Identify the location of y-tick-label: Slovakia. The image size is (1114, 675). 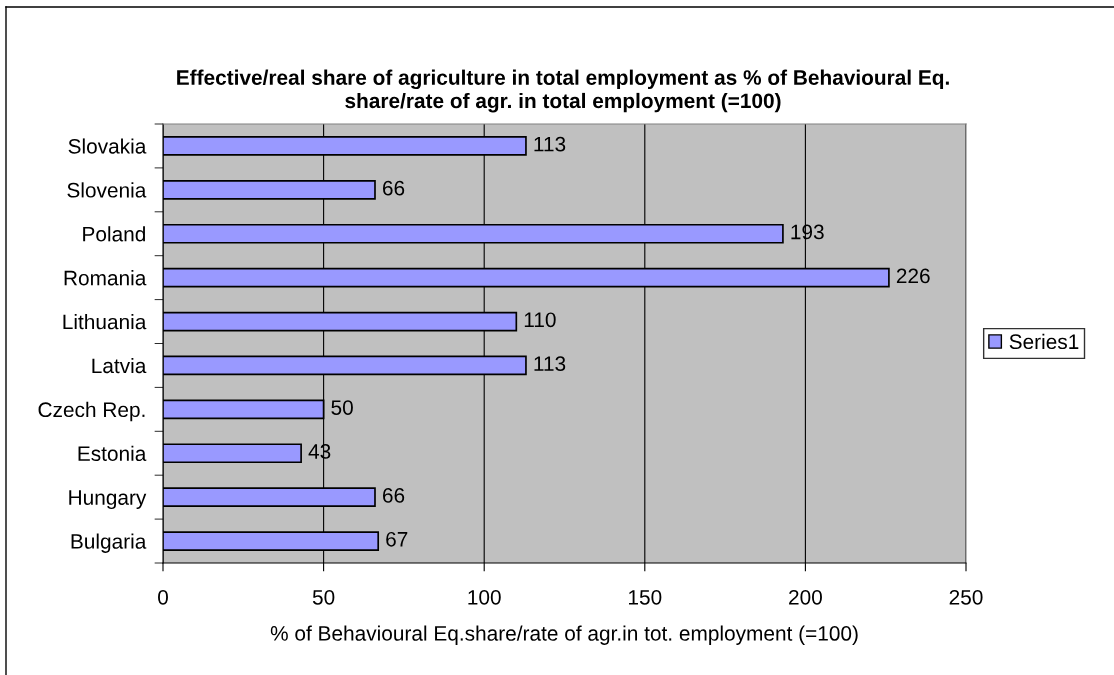
(107, 146).